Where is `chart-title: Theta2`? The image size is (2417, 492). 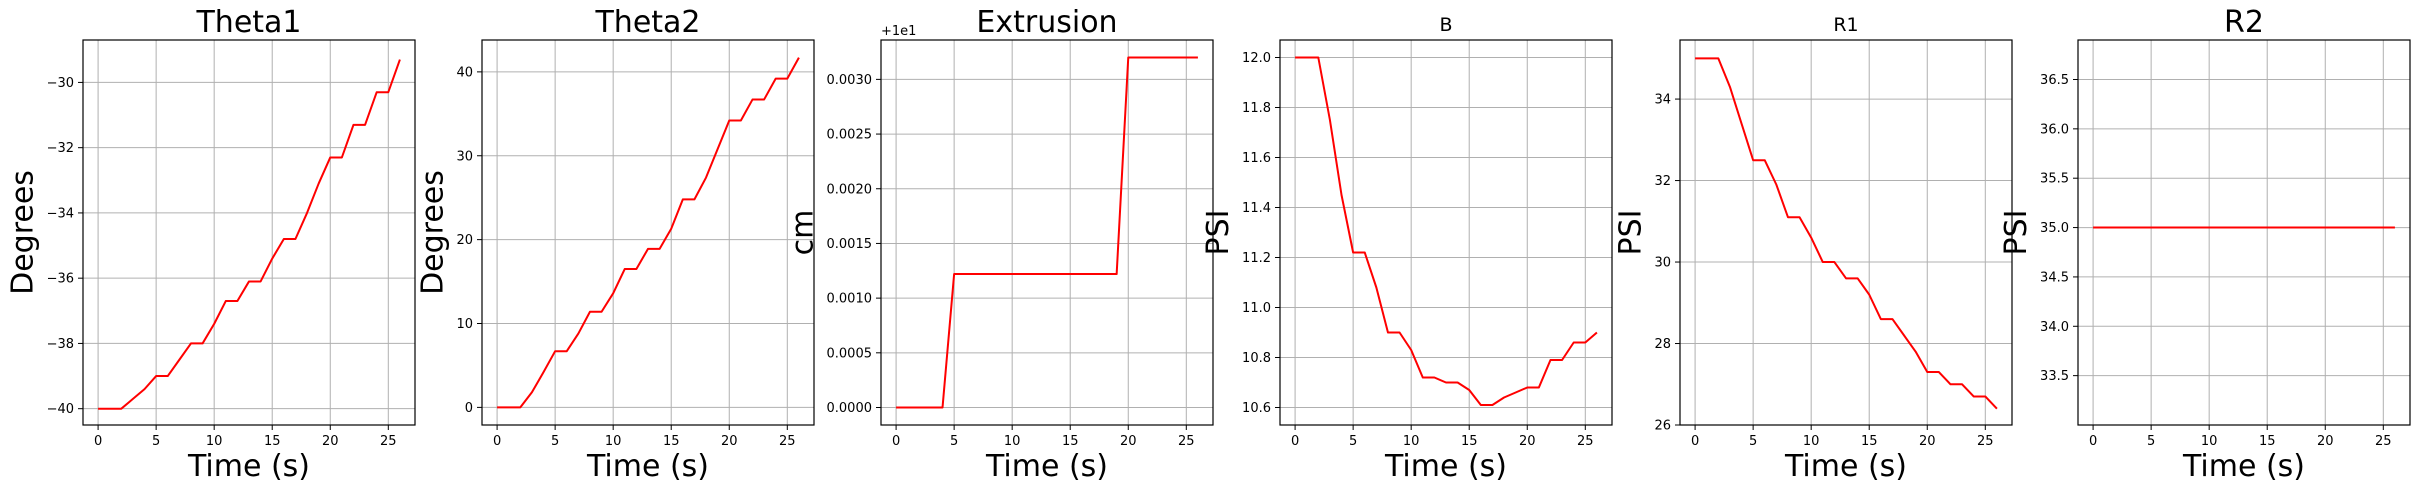
chart-title: Theta2 is located at coordinates (647, 22).